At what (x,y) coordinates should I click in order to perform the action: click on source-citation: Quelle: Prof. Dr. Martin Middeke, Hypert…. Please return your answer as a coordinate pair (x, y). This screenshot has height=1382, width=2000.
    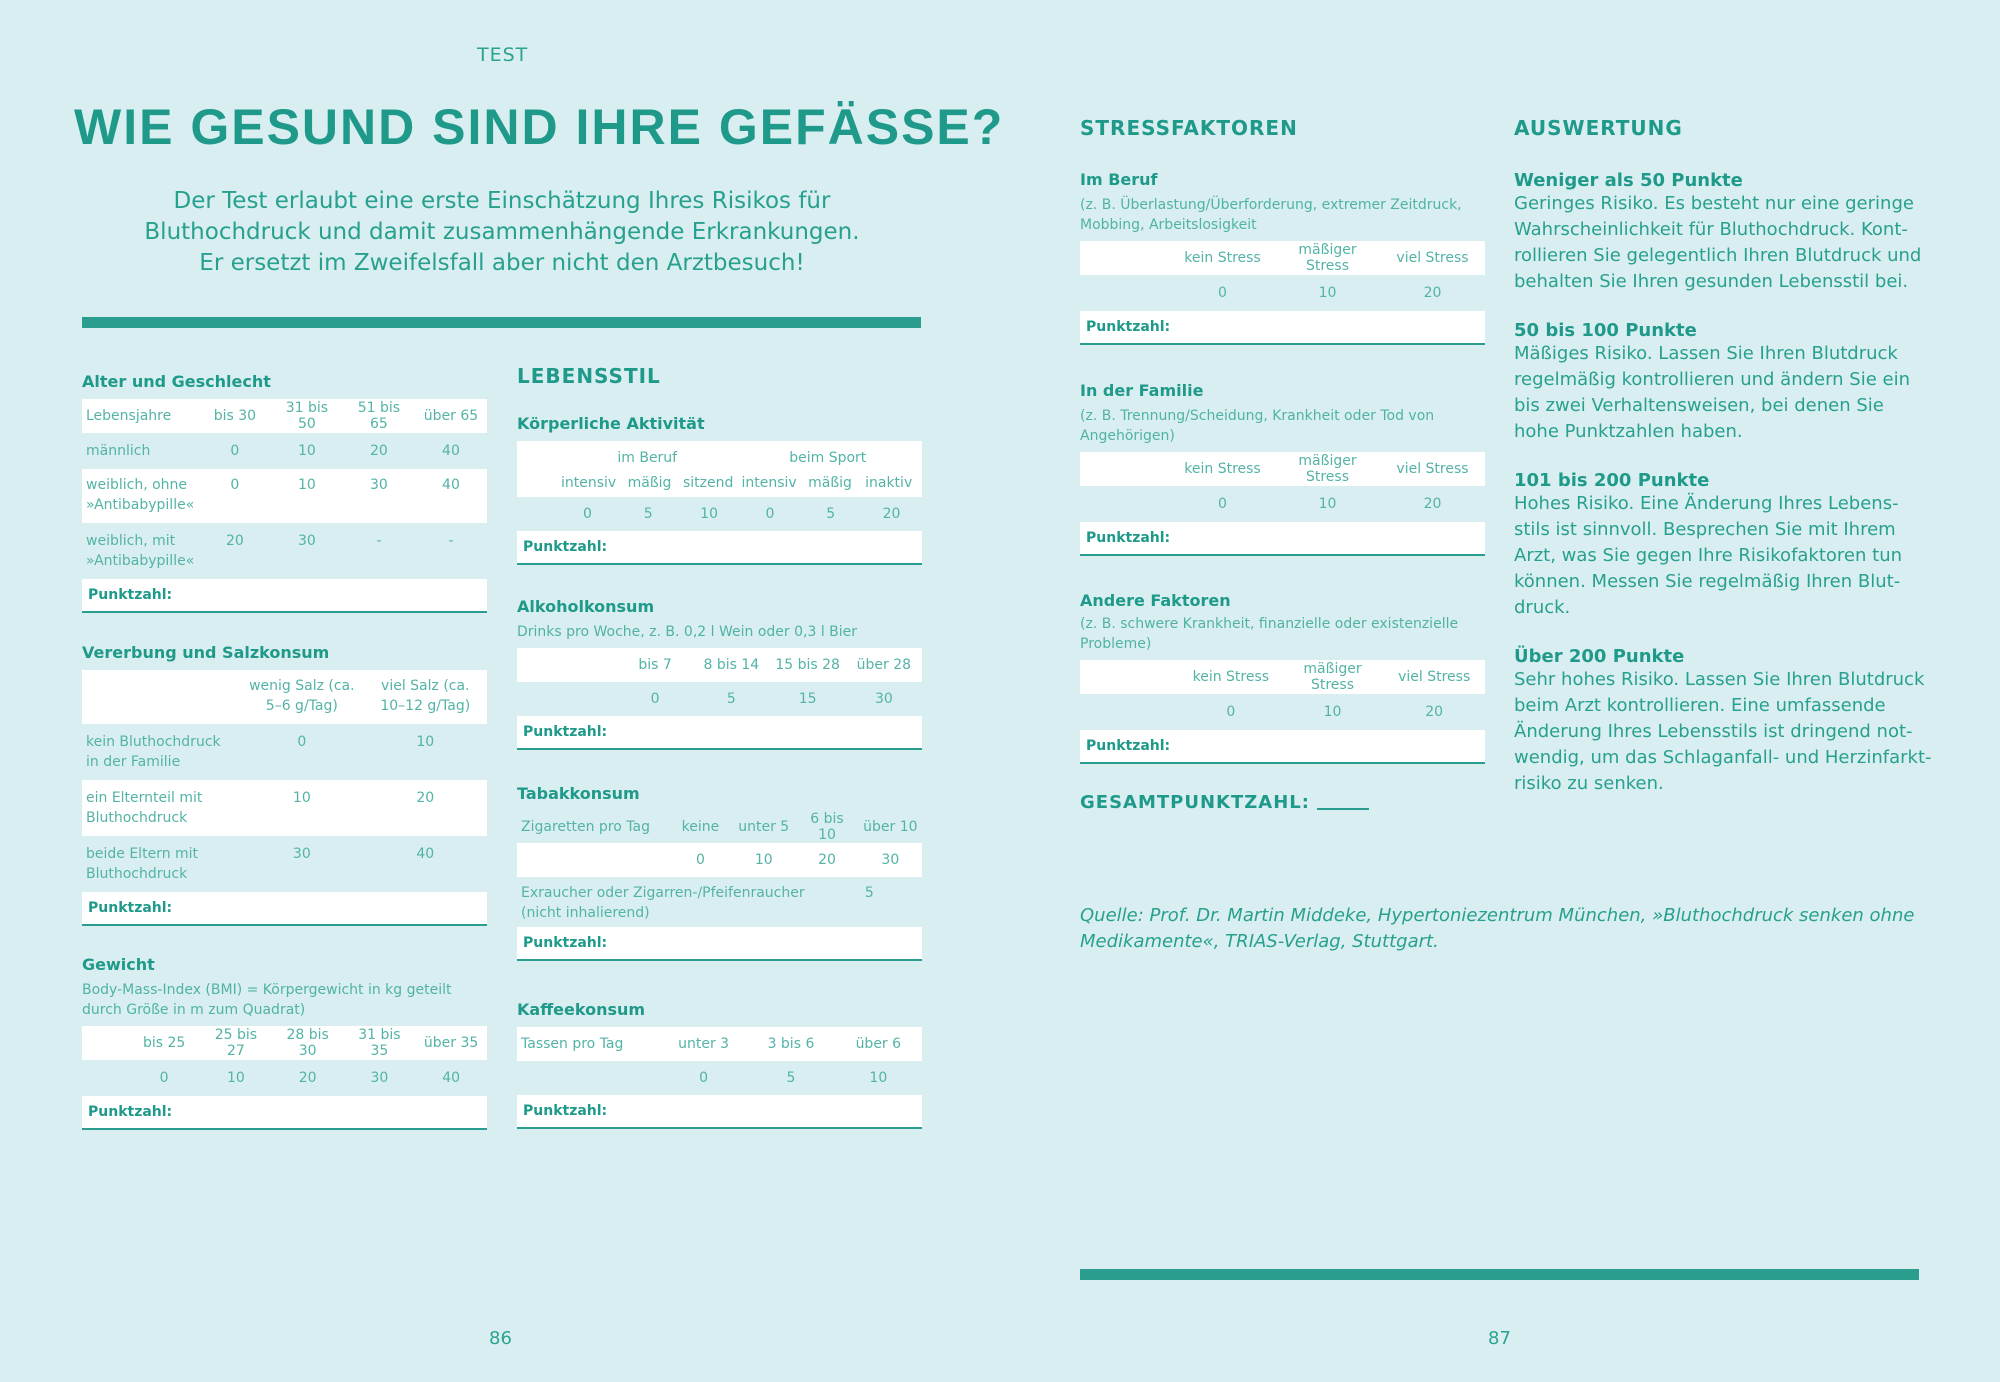
    Looking at the image, I should click on (1497, 928).